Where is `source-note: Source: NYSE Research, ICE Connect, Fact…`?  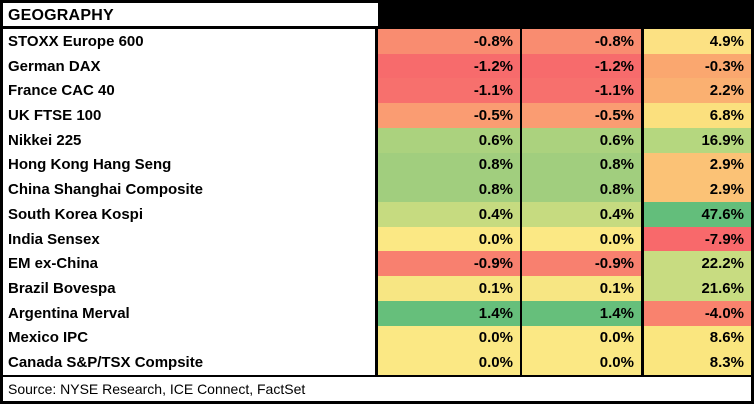
source-note: Source: NYSE Research, ICE Connect, Fact… is located at coordinates (377, 388).